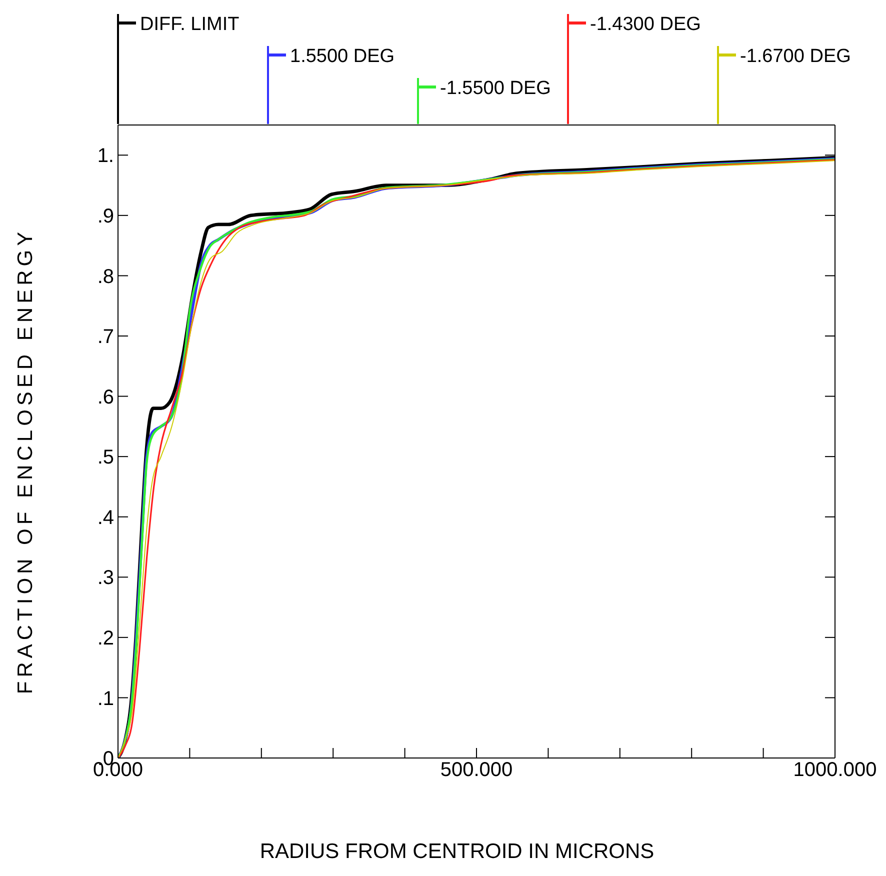 Image resolution: width=886 pixels, height=876 pixels. I want to click on y-tick-label: .4, so click(105, 517).